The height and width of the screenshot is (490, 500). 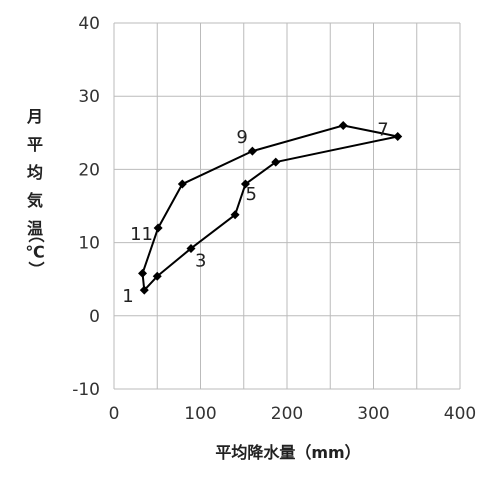 What do you see at coordinates (86, 390) in the screenshot?
I see `y-tick-label: -10` at bounding box center [86, 390].